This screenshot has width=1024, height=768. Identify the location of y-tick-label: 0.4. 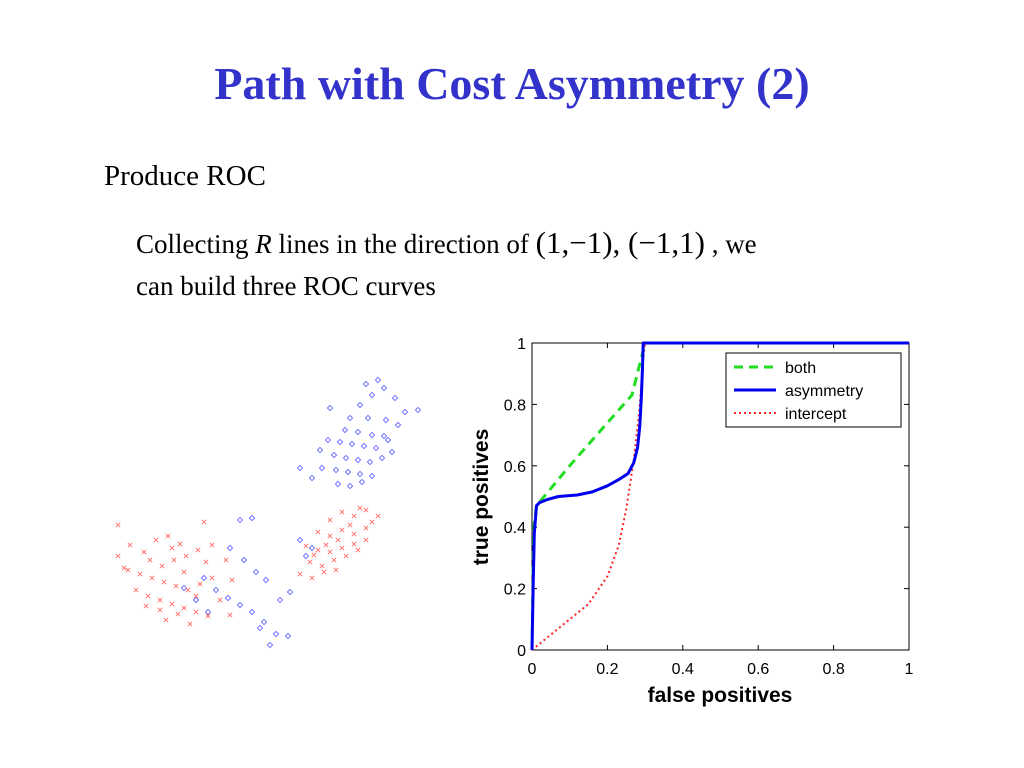
(515, 528).